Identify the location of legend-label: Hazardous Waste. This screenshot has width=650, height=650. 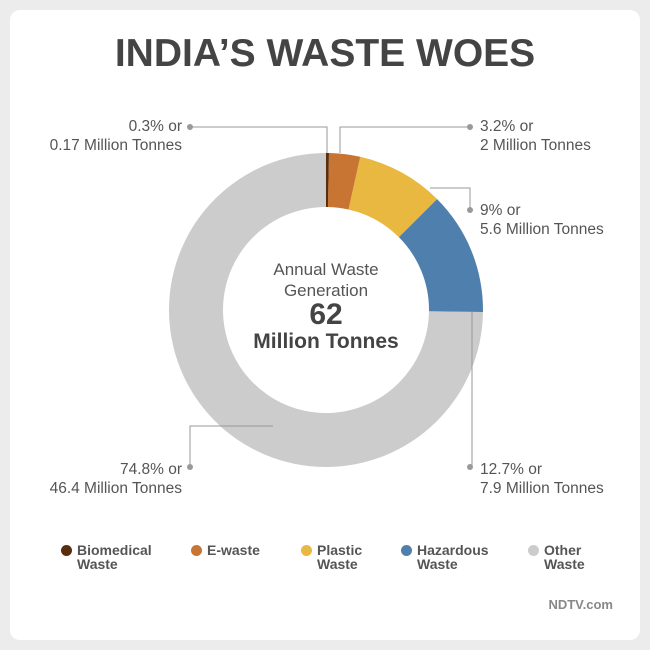
(453, 557).